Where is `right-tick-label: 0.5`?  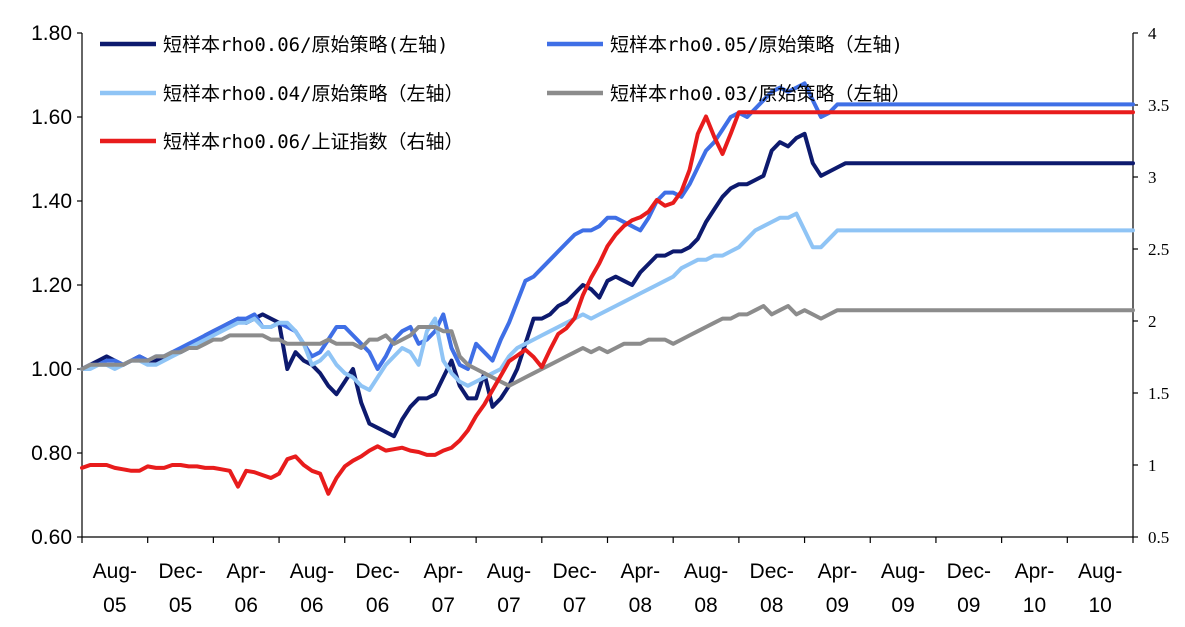
right-tick-label: 0.5 is located at coordinates (1158, 537).